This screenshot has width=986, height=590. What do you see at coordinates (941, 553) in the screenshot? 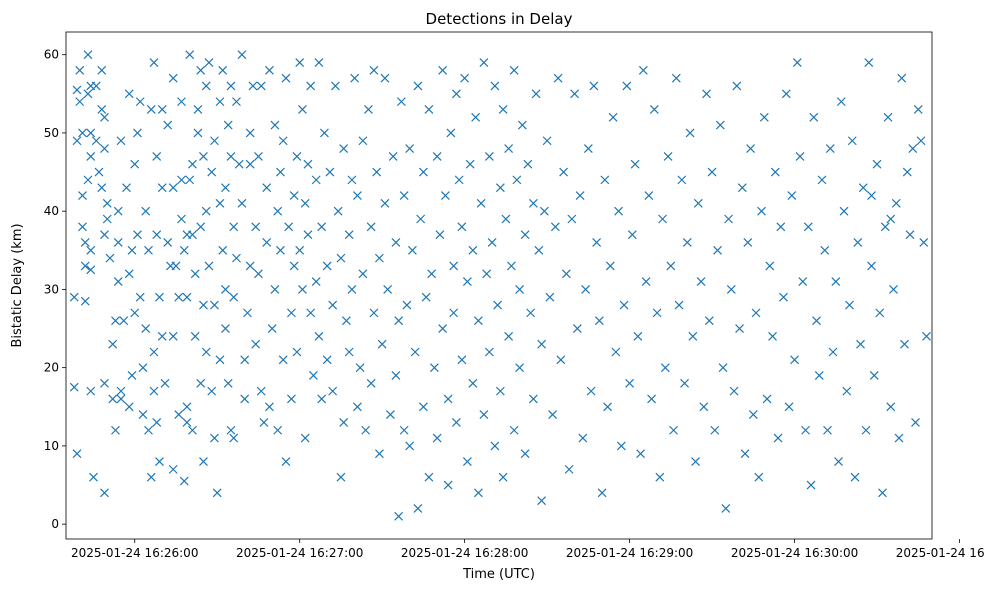
I see `x-tick-label-5: 2025-01-24 16:31:00` at bounding box center [941, 553].